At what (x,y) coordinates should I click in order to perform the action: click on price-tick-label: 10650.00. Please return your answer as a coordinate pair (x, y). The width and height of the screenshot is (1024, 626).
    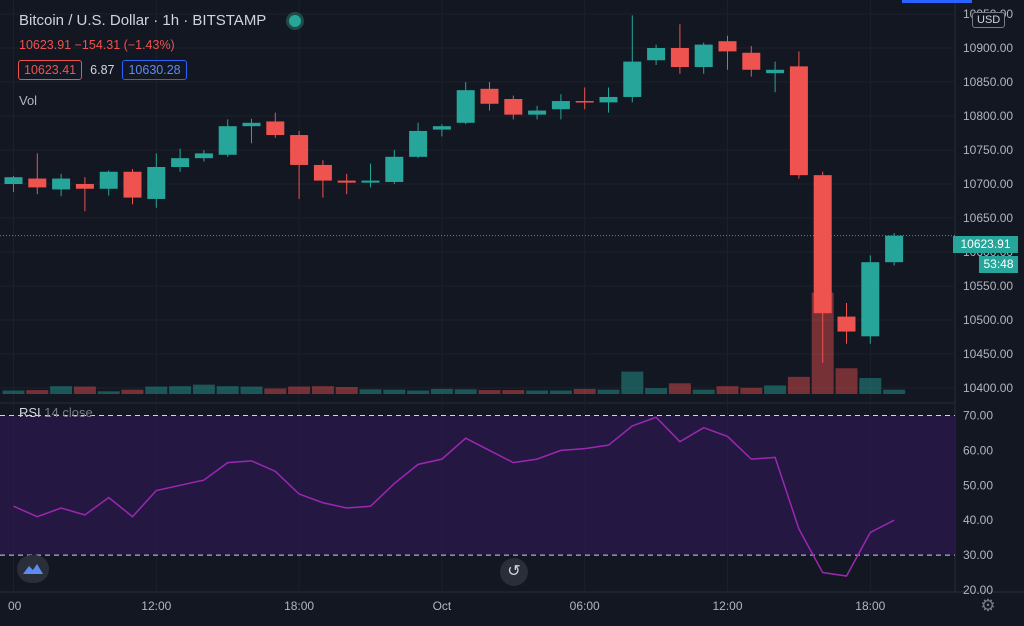
    Looking at the image, I should click on (988, 218).